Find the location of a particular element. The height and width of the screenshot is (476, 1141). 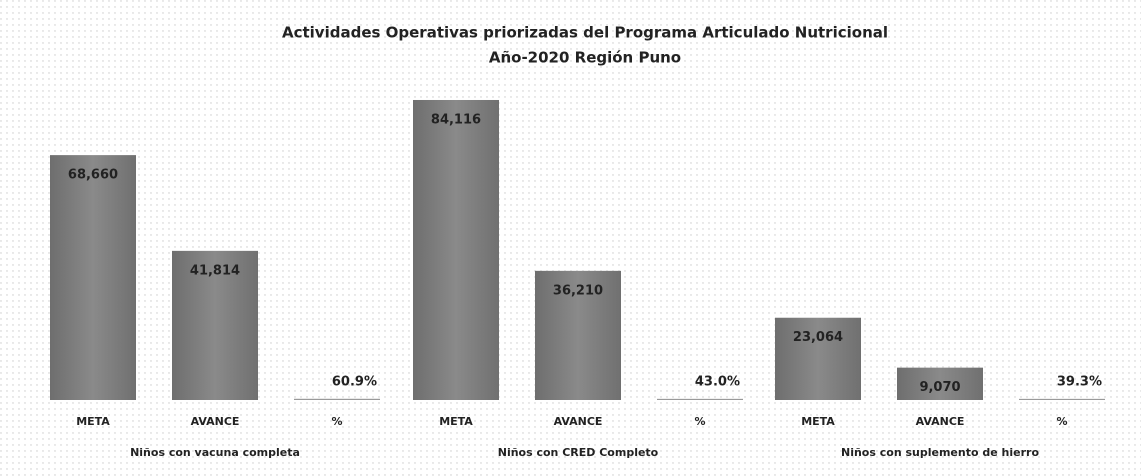

value-label: 68,660 is located at coordinates (93, 175).